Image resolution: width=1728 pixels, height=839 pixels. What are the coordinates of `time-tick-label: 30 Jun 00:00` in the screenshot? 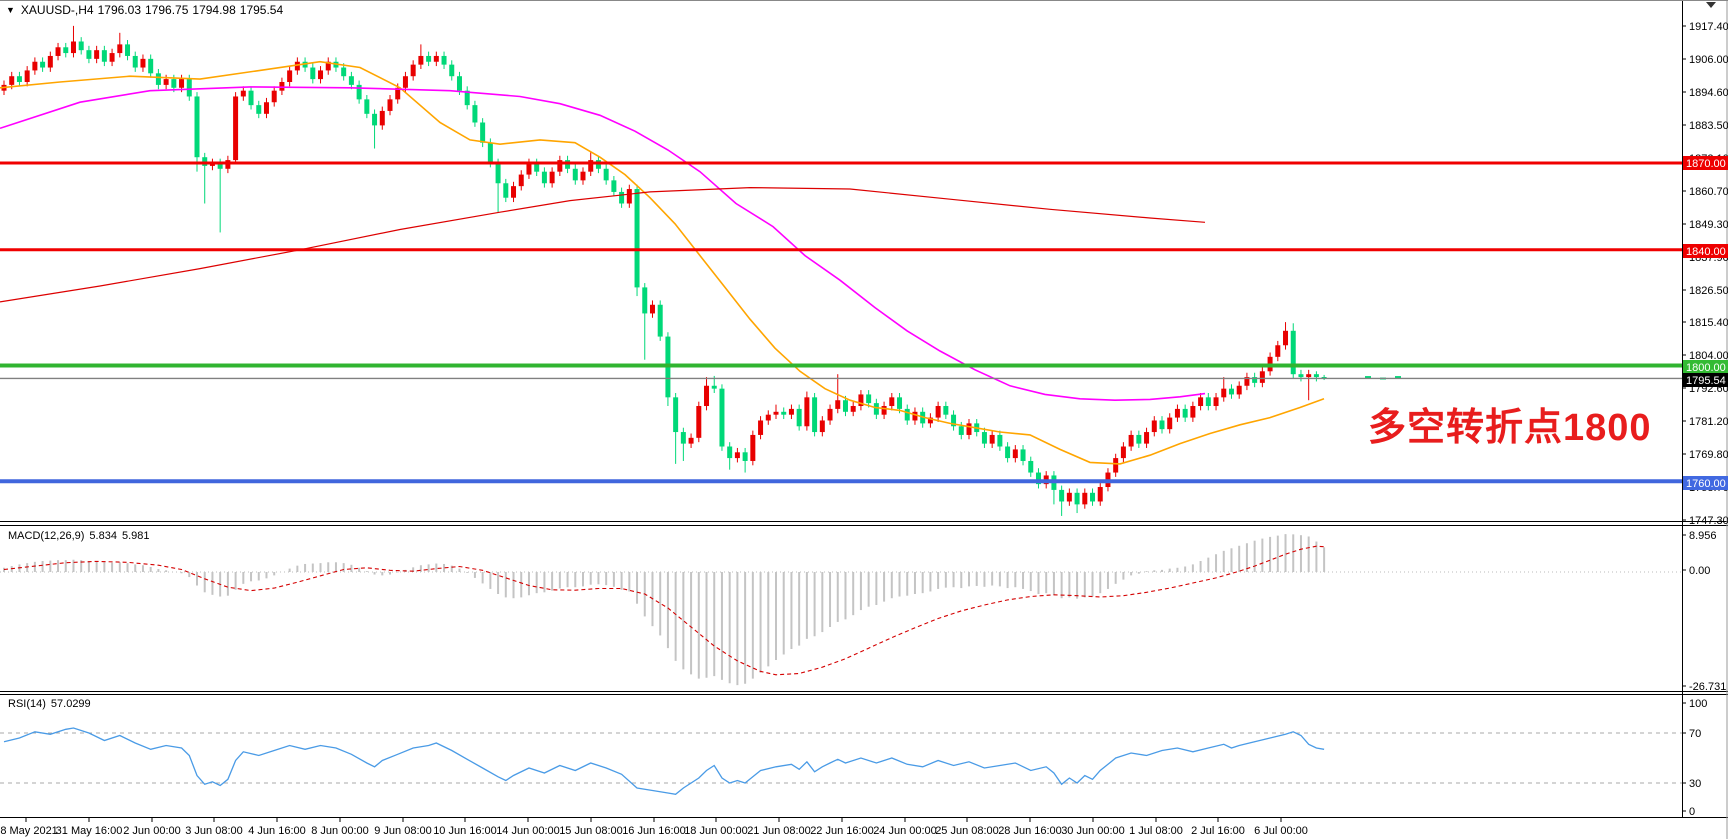 It's located at (1093, 831).